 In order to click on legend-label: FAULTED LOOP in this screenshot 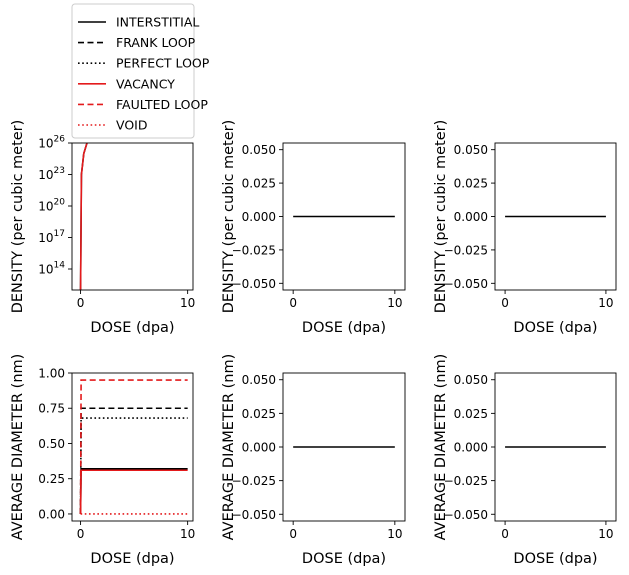, I will do `click(162, 104)`.